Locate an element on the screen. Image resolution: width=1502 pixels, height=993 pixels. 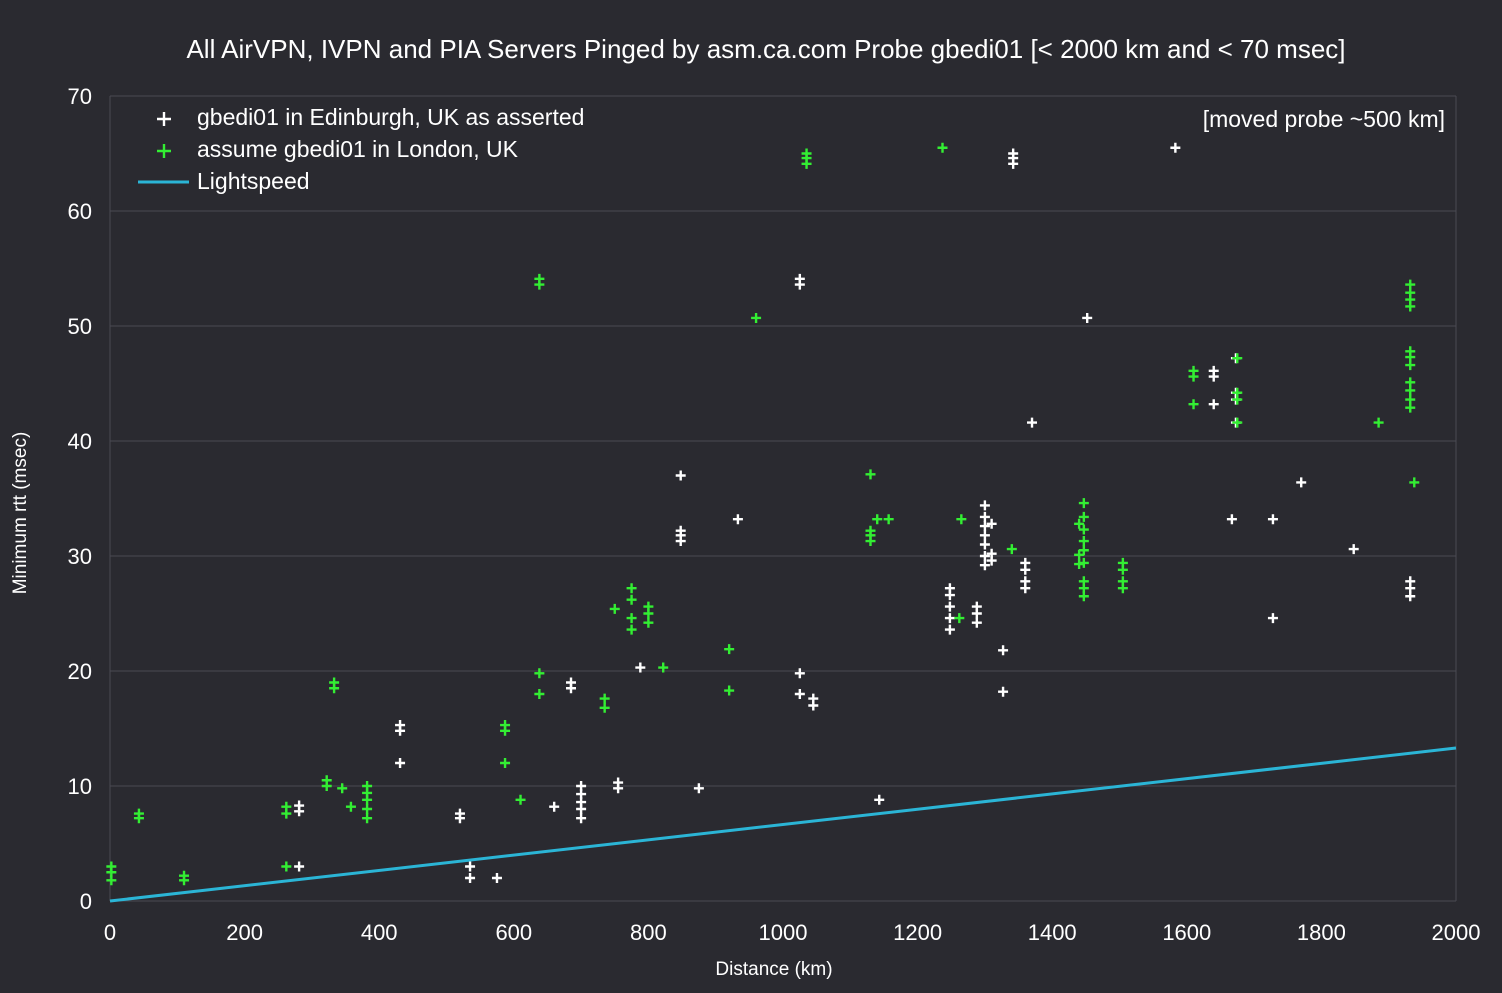
y-tick-labels: 0 10 20 30 40 50 60 70 is located at coordinates (80, 499).